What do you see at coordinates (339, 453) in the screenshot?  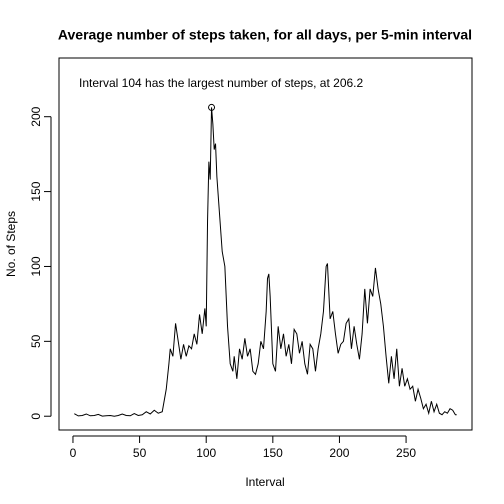 I see `x-tick-label: 200` at bounding box center [339, 453].